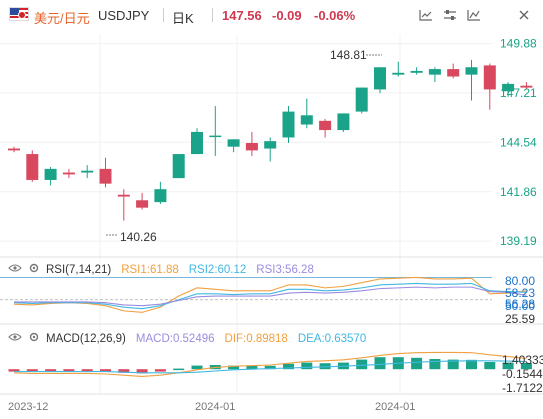 Image resolution: width=543 pixels, height=419 pixels. I want to click on symbol-code: USDJPY, so click(124, 15).